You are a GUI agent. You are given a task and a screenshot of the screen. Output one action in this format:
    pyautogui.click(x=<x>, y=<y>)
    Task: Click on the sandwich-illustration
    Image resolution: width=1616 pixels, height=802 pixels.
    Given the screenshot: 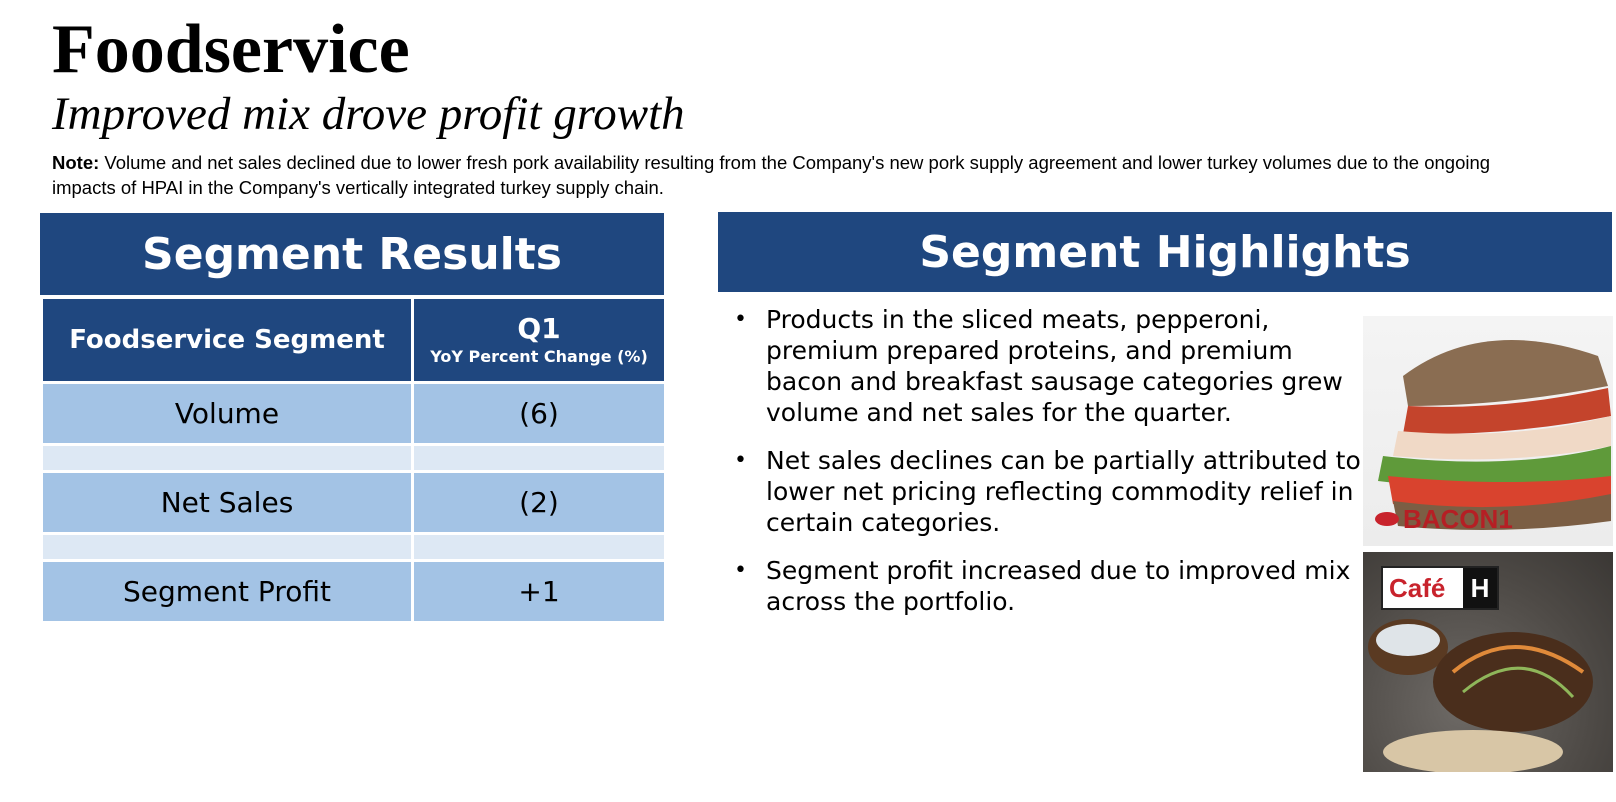 What is the action you would take?
    pyautogui.click(x=1494, y=435)
    